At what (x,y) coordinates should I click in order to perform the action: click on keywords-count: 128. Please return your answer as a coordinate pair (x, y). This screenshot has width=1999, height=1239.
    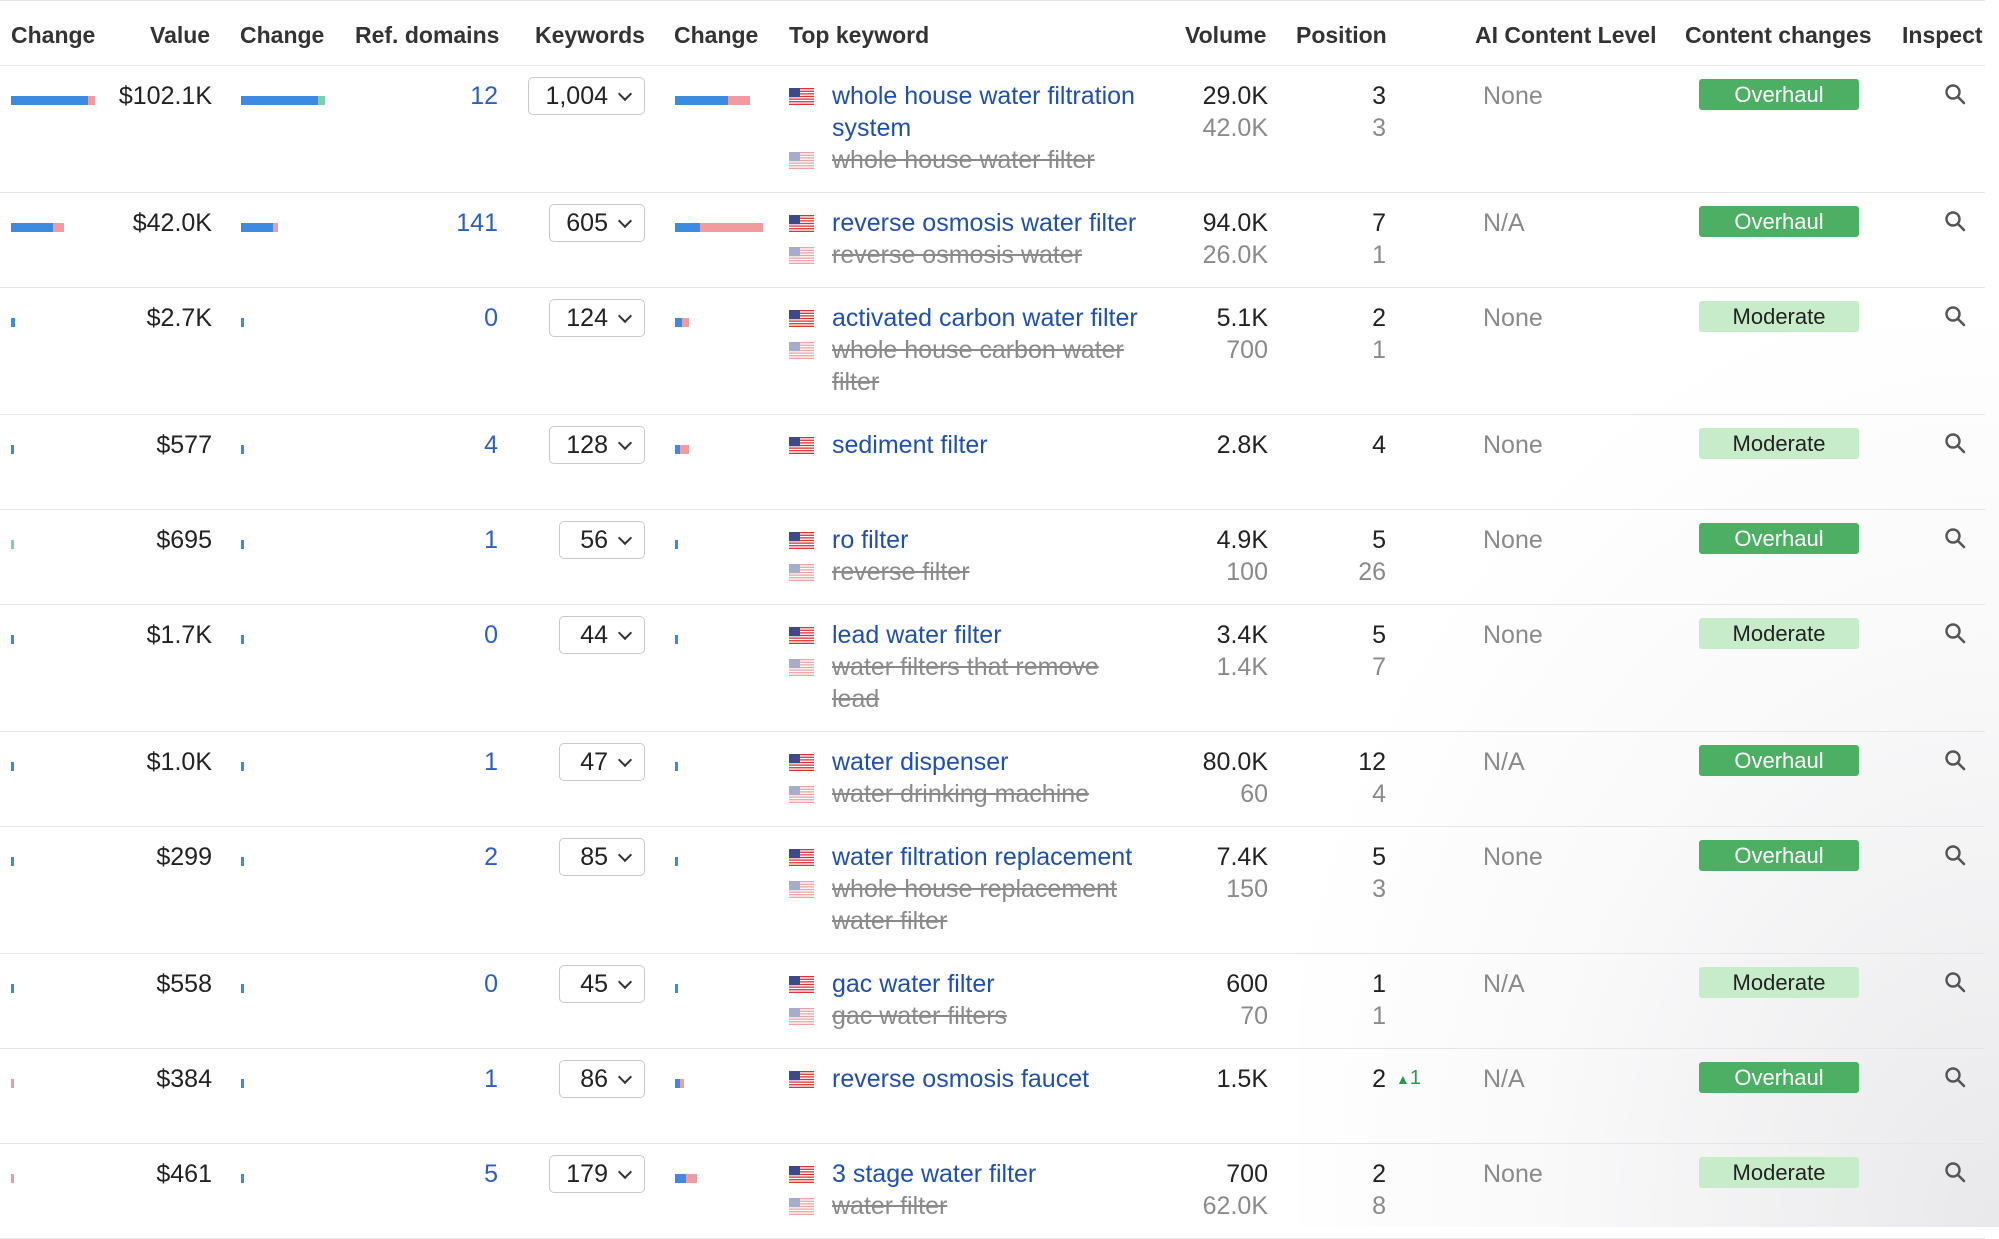
    Looking at the image, I should click on (587, 444).